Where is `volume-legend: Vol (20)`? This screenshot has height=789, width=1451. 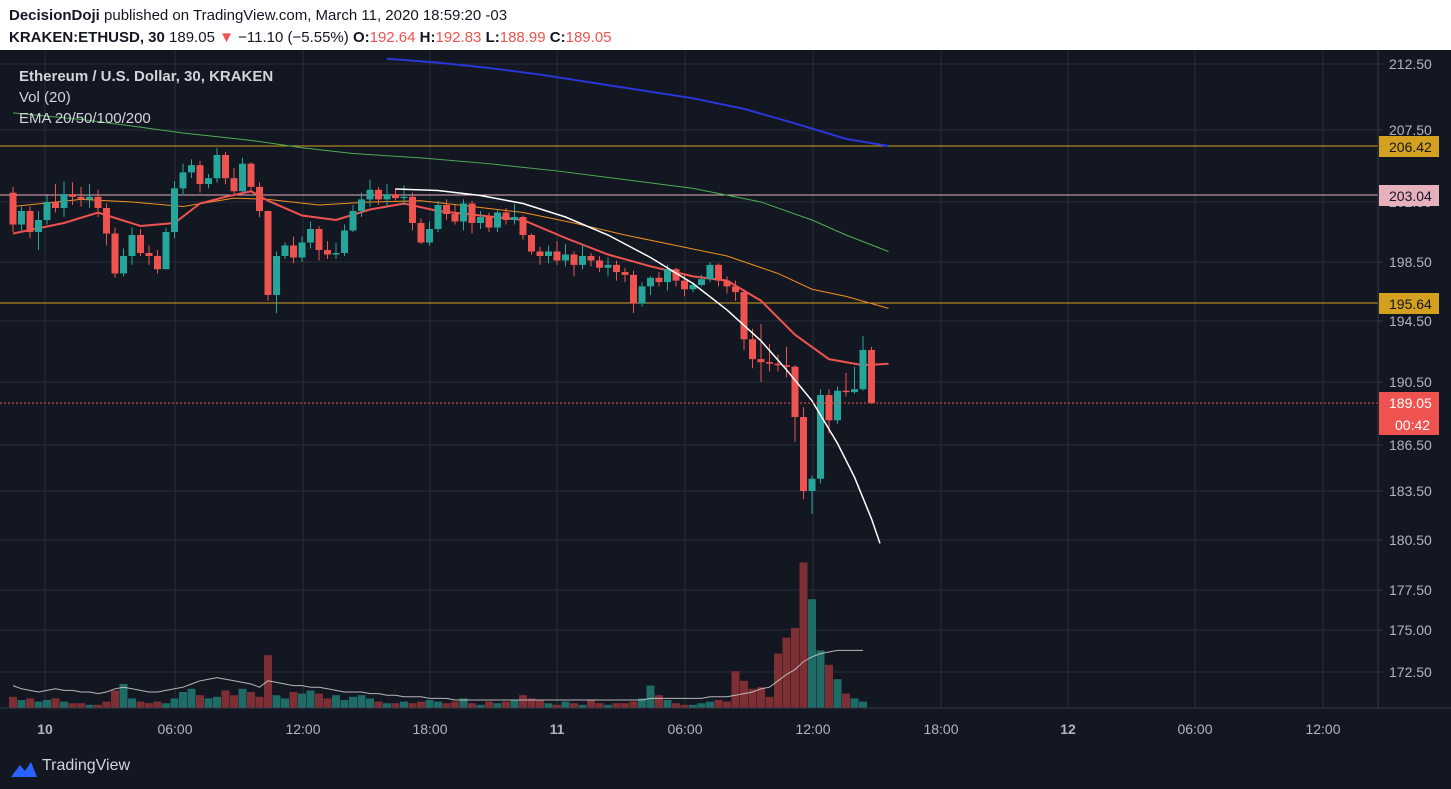
volume-legend: Vol (20) is located at coordinates (45, 97).